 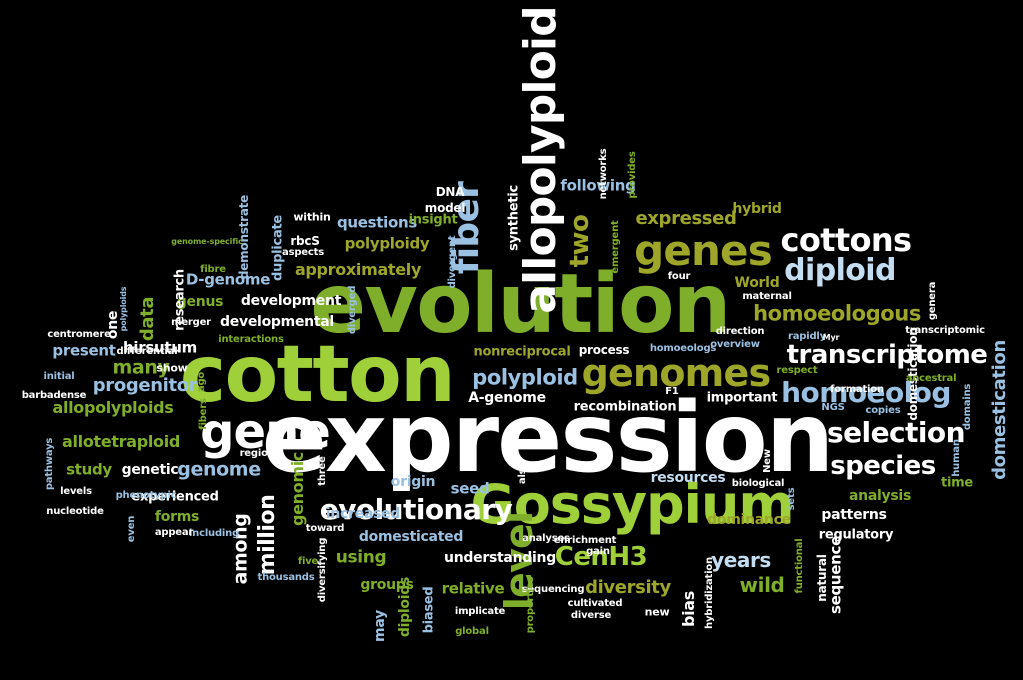 I want to click on word-rbcs: rbcS, so click(x=305, y=241).